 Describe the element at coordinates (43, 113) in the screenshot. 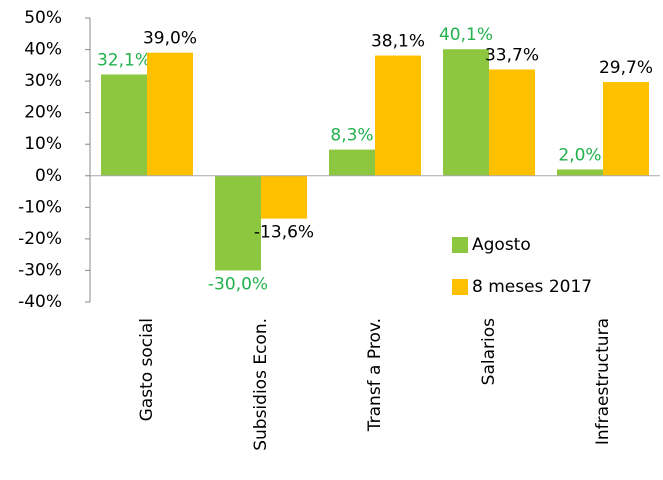

I see `y-tick-label: 20%` at that location.